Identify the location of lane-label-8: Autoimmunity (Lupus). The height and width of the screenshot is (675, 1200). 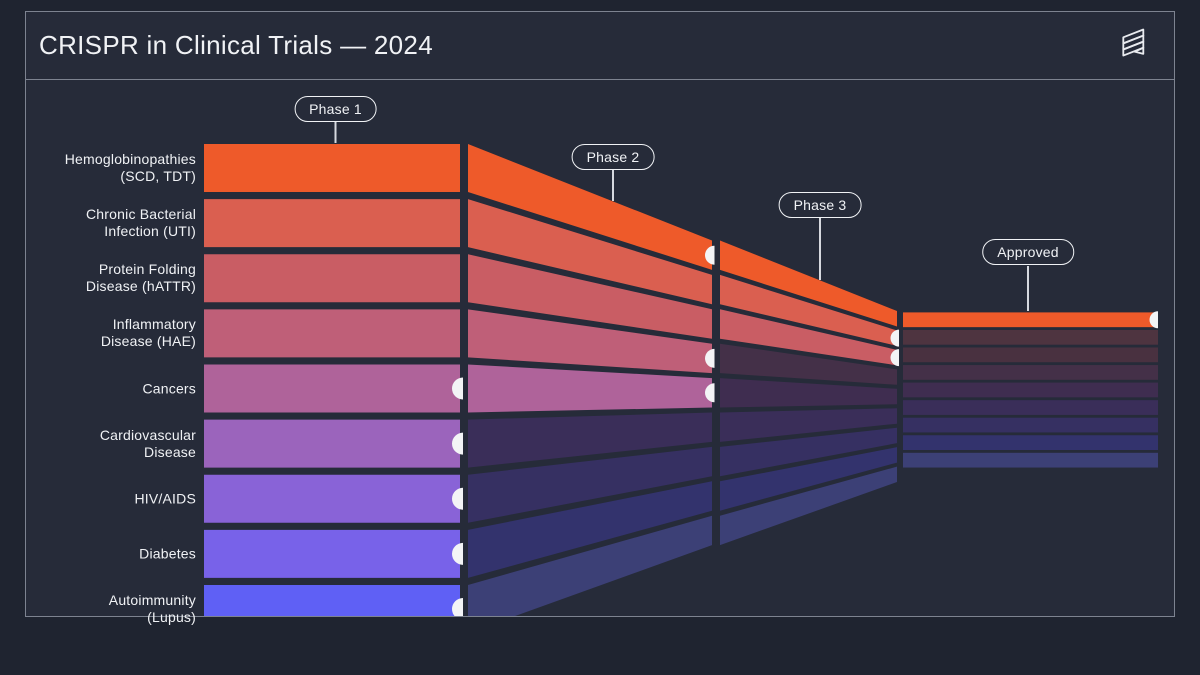
(152, 608).